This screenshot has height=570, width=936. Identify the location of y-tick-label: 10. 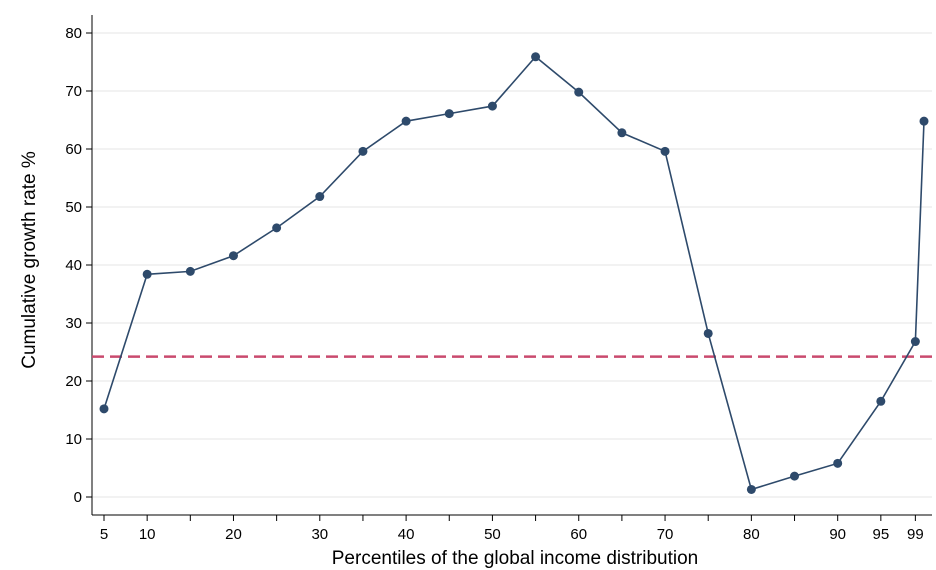
(73, 439).